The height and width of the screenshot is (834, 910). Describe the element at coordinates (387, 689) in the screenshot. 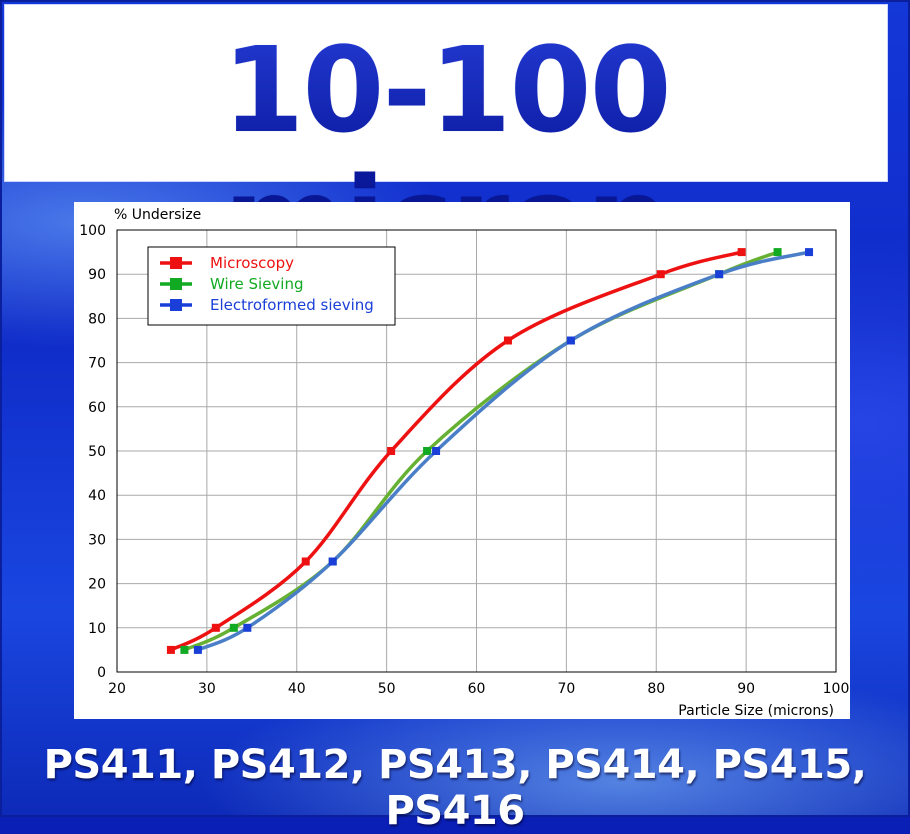

I see `x-tick-label: 50` at that location.